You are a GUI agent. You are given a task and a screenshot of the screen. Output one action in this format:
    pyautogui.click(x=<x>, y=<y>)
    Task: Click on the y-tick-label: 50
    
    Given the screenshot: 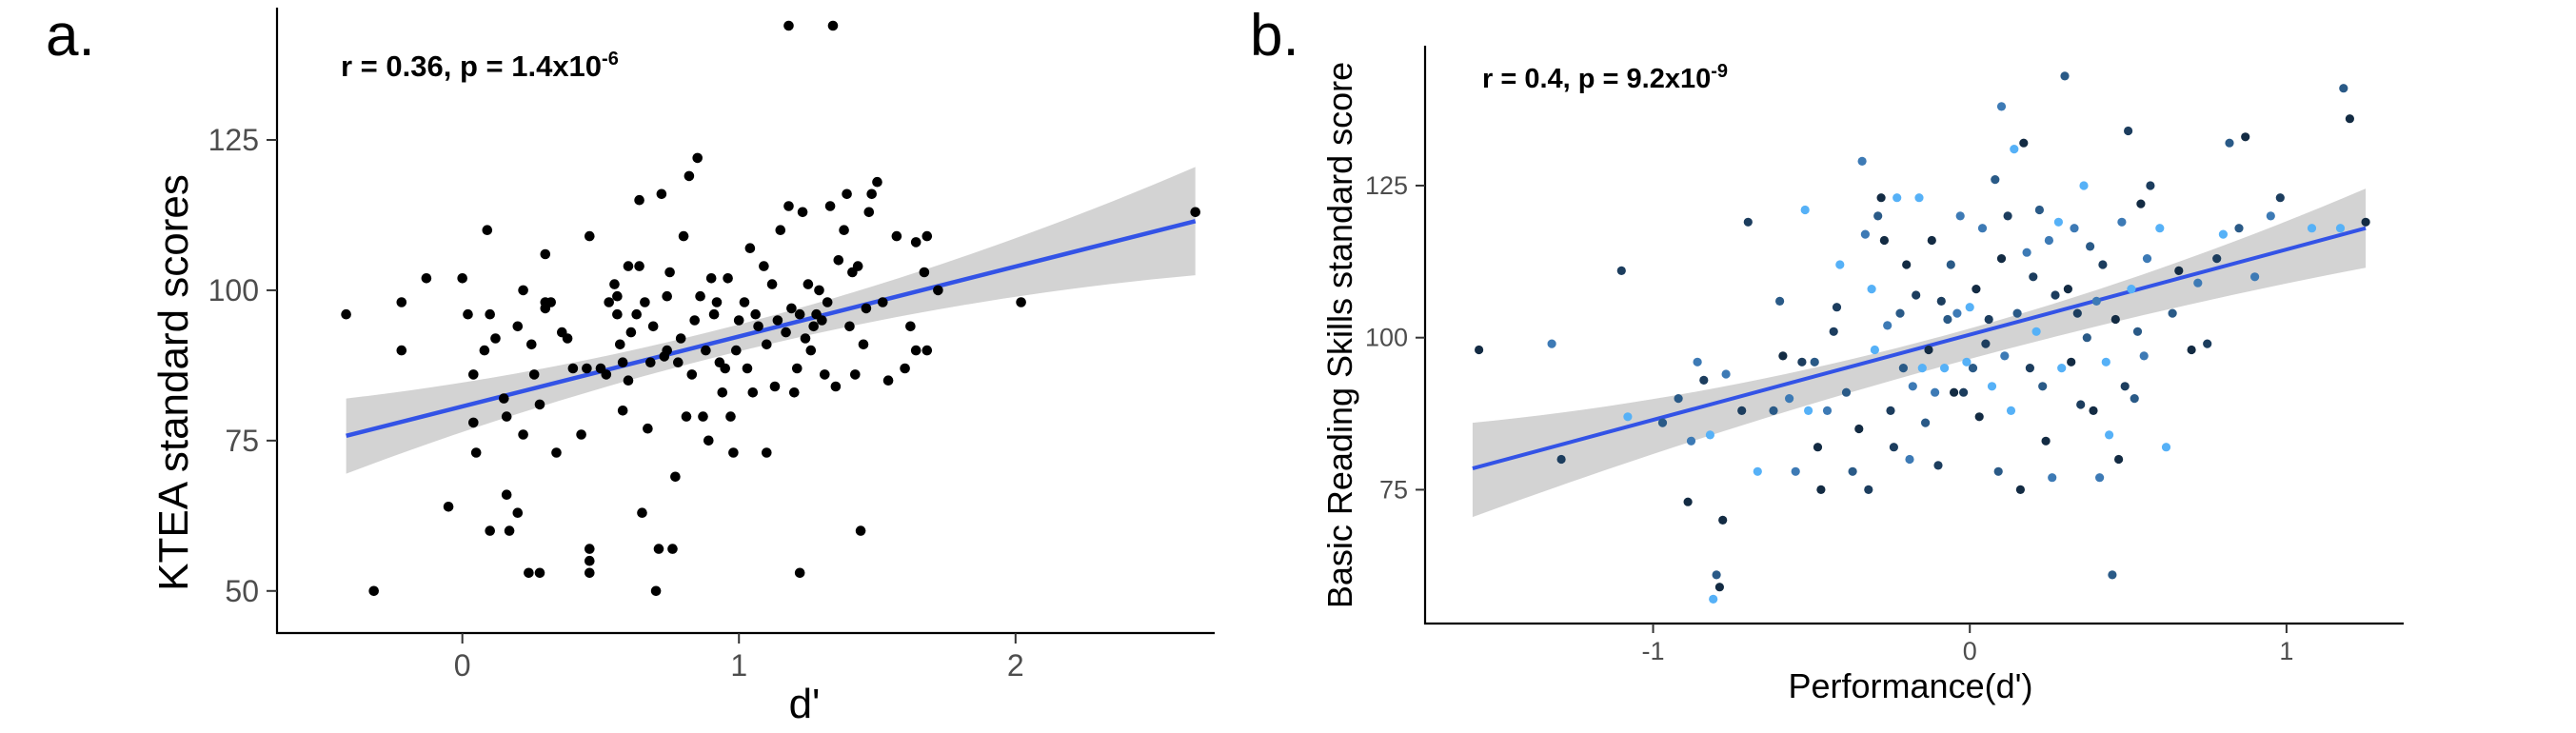 What is the action you would take?
    pyautogui.click(x=242, y=591)
    